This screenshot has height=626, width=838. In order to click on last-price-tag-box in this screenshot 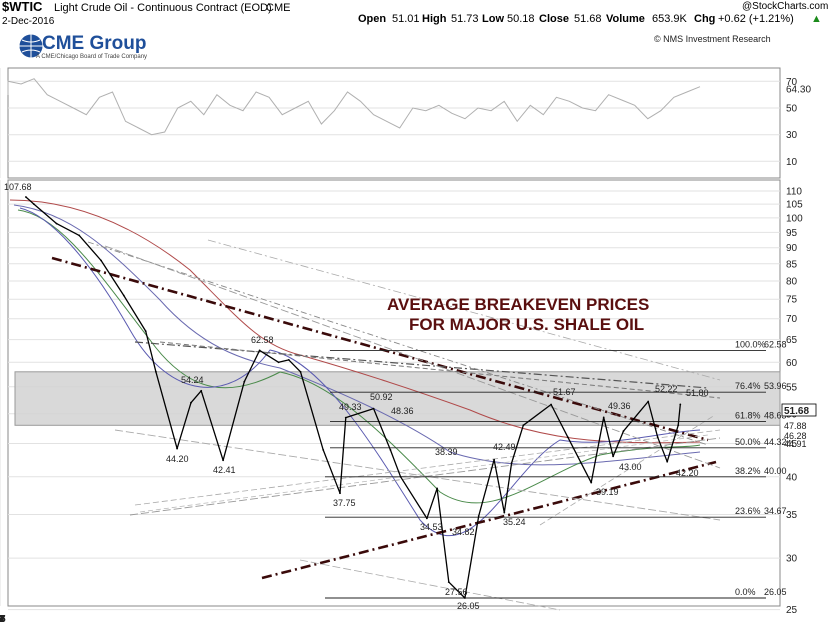, I will do `click(799, 410)`.